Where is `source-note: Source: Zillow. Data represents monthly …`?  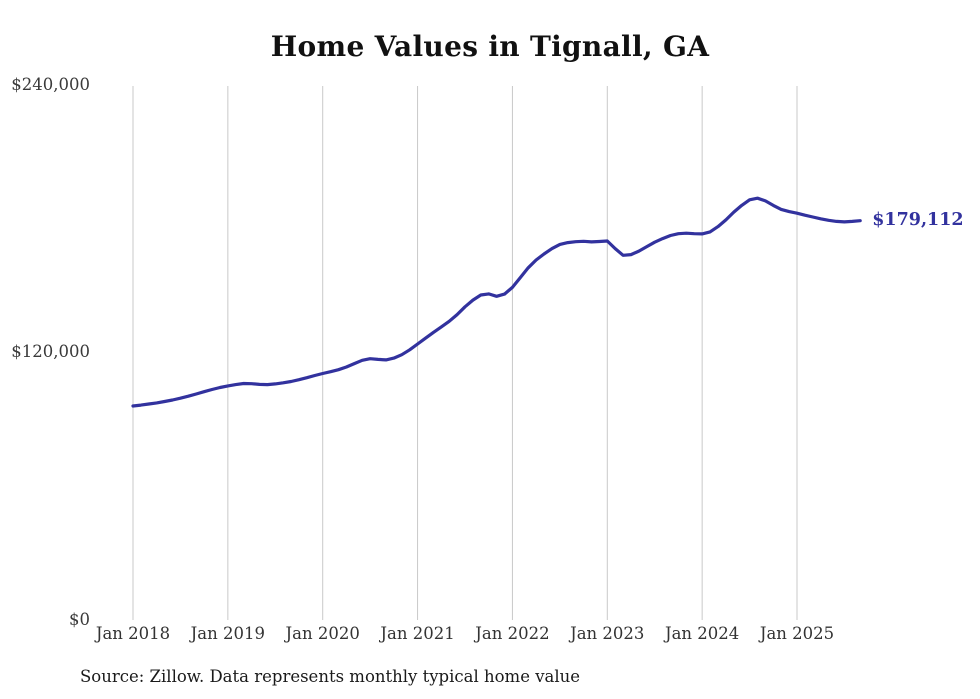
source-note: Source: Zillow. Data represents monthly … is located at coordinates (330, 676).